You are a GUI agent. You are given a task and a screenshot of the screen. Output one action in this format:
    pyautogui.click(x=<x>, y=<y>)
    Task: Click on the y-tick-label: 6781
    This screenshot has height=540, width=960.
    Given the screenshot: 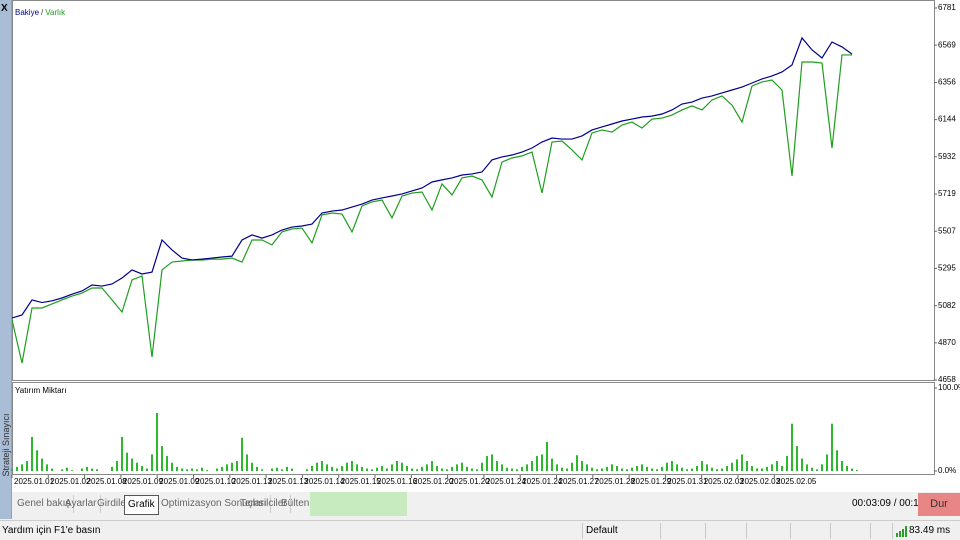 What is the action you would take?
    pyautogui.click(x=947, y=7)
    